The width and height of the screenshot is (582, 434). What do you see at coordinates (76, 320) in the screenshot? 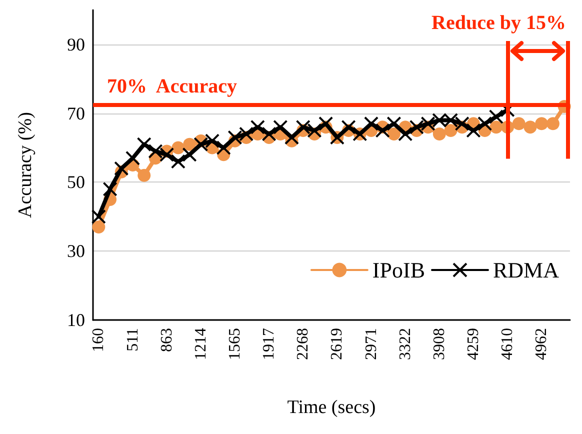
I see `y-tick-label: 10` at bounding box center [76, 320].